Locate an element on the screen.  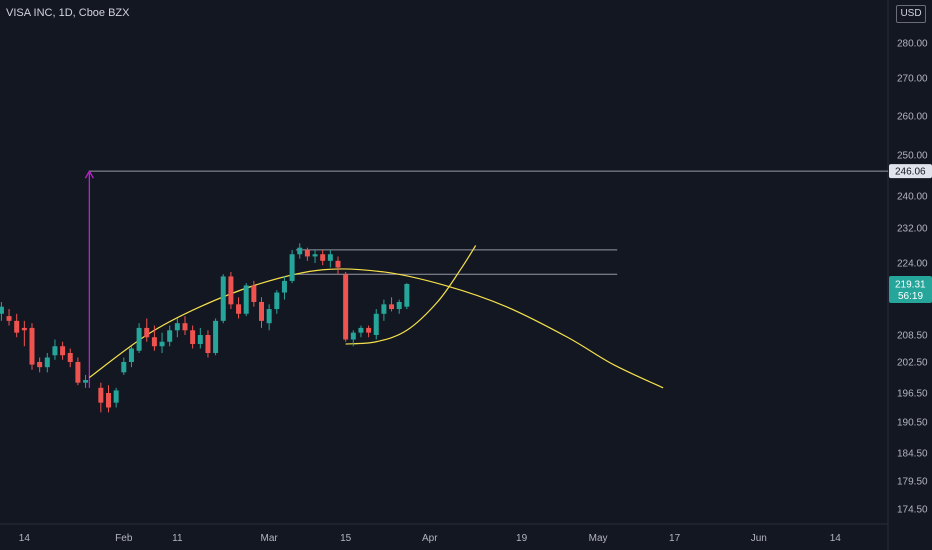
measure-arrow-head is located at coordinates (89, 174).